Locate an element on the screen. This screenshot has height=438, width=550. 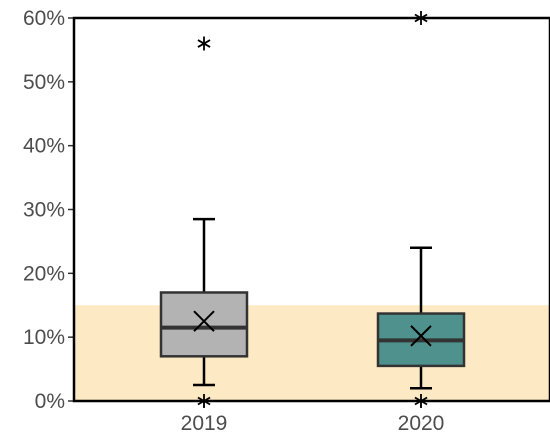
y-tick-label: 30% is located at coordinates (44, 210).